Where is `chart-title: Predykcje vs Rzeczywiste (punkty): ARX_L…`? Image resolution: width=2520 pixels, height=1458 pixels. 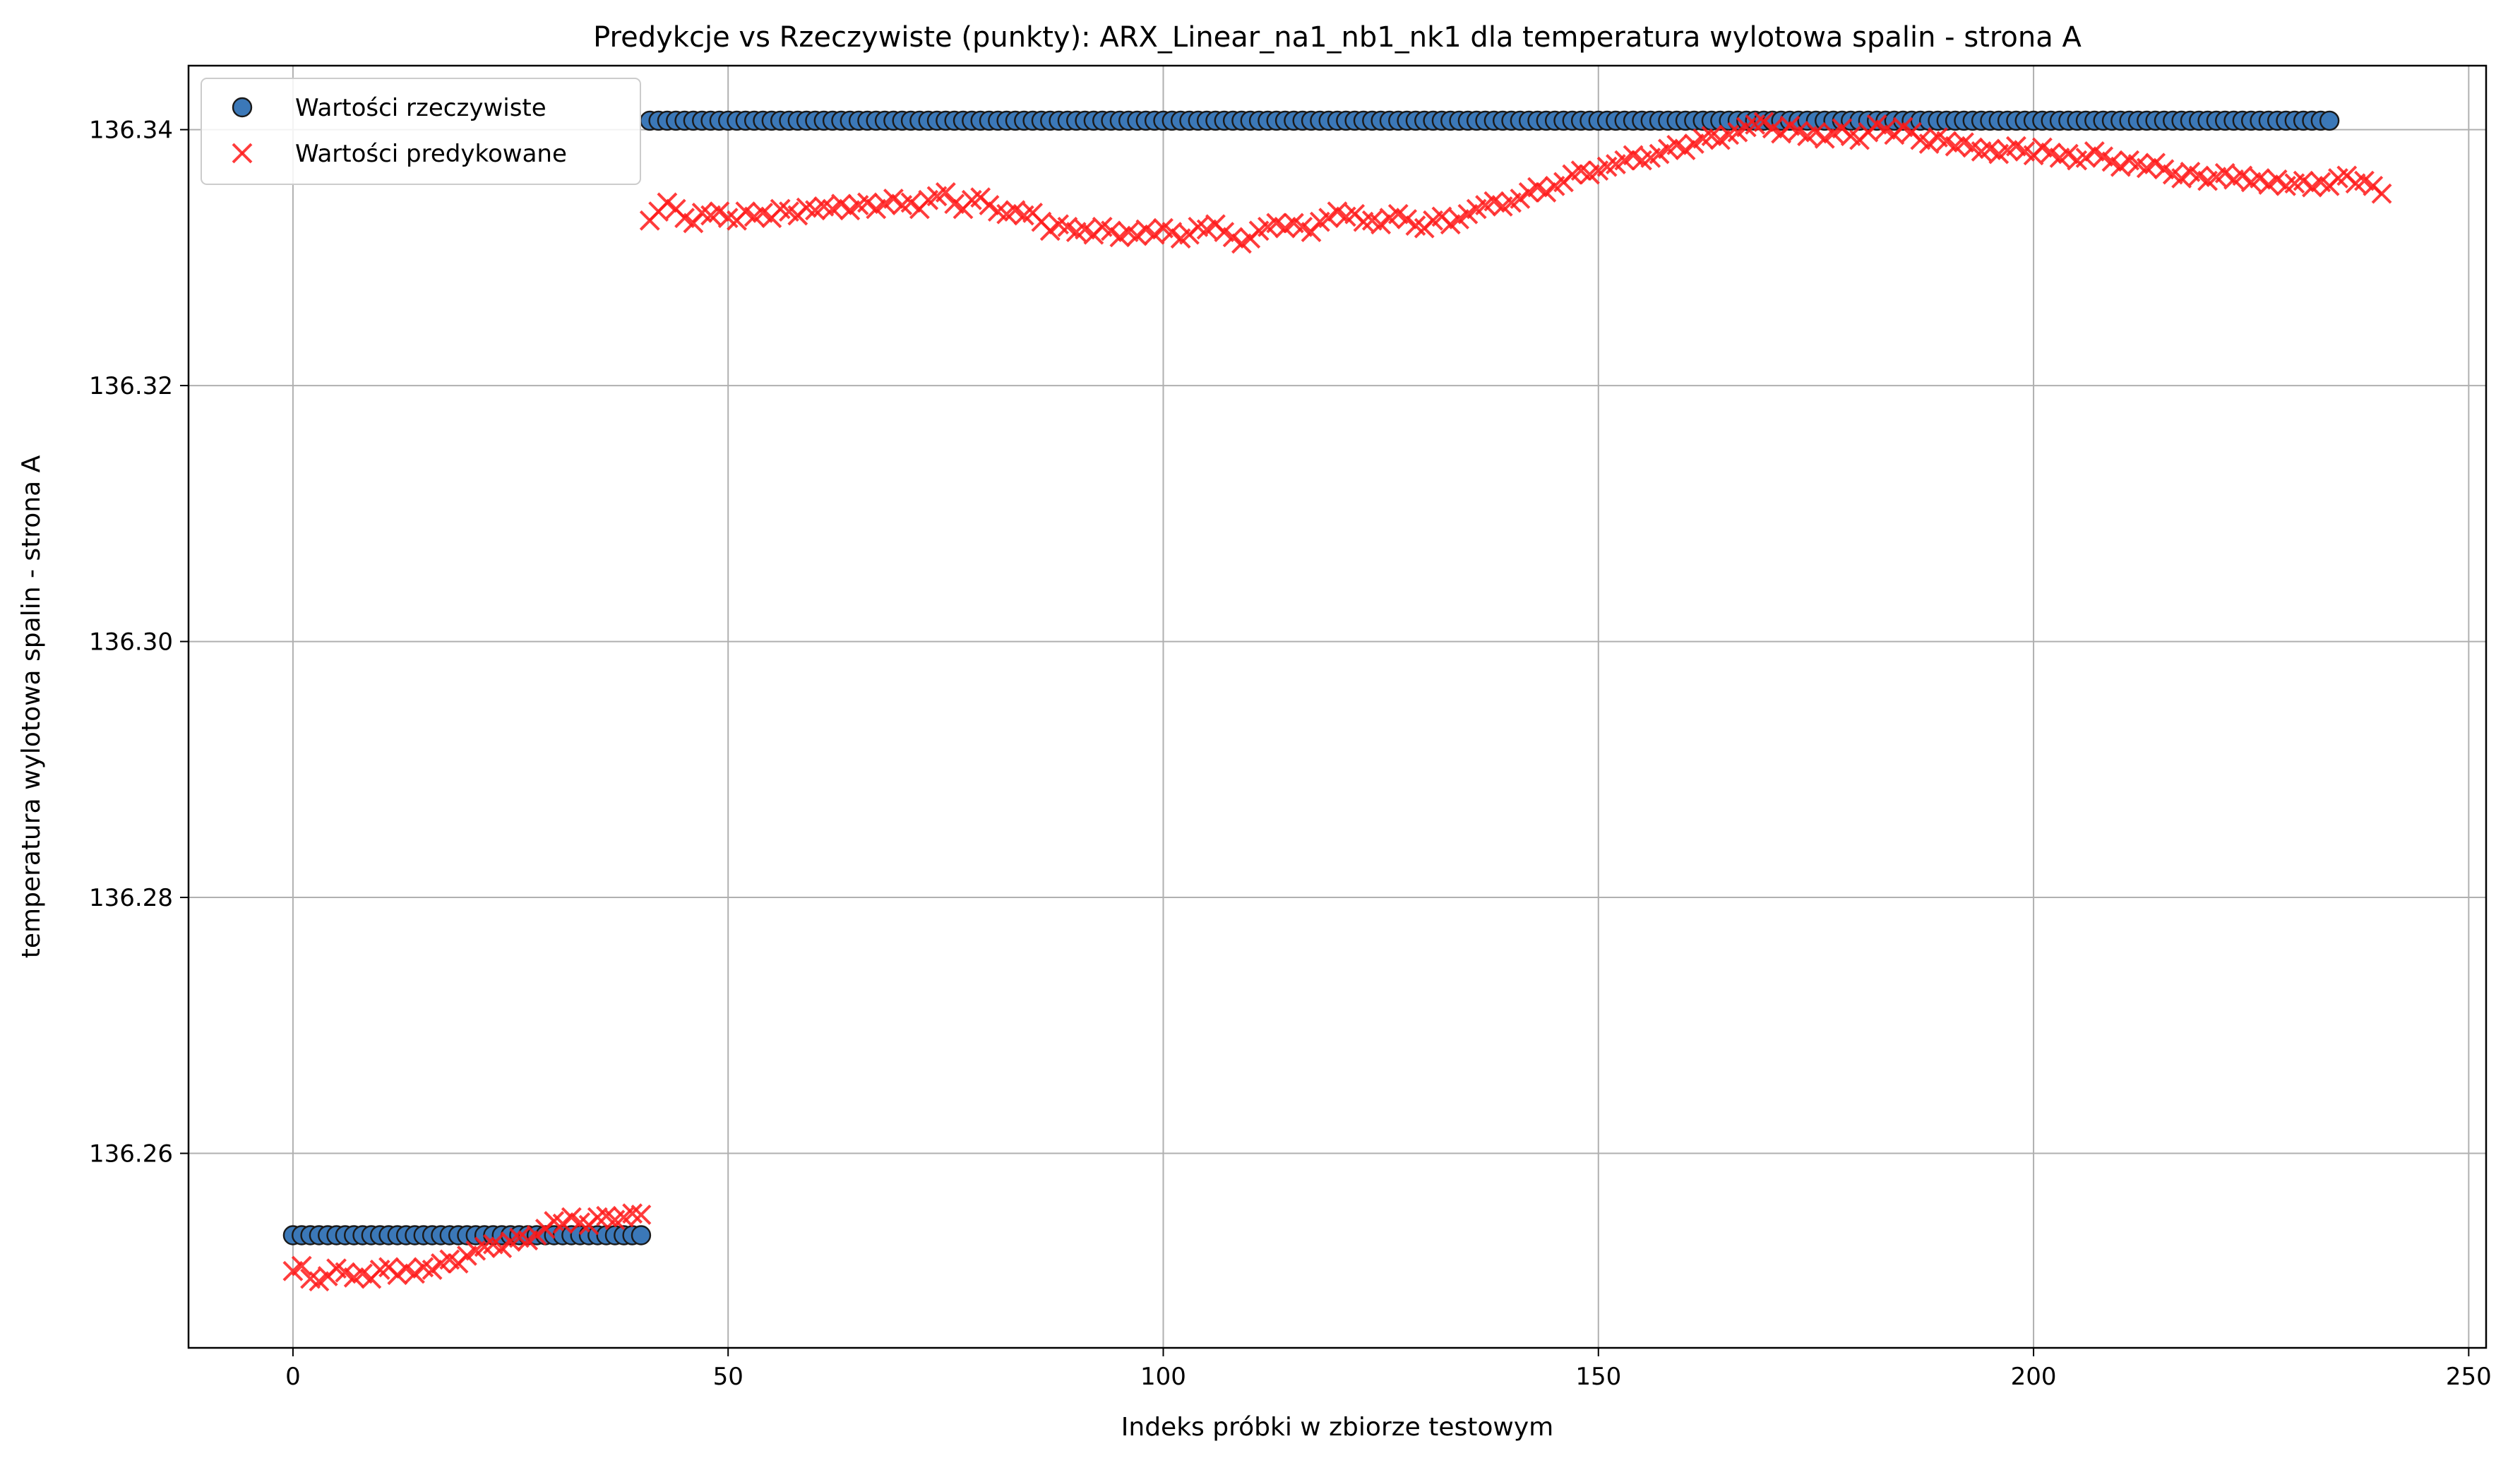
chart-title: Predykcje vs Rzeczywiste (punkty): ARX_L… is located at coordinates (1338, 37).